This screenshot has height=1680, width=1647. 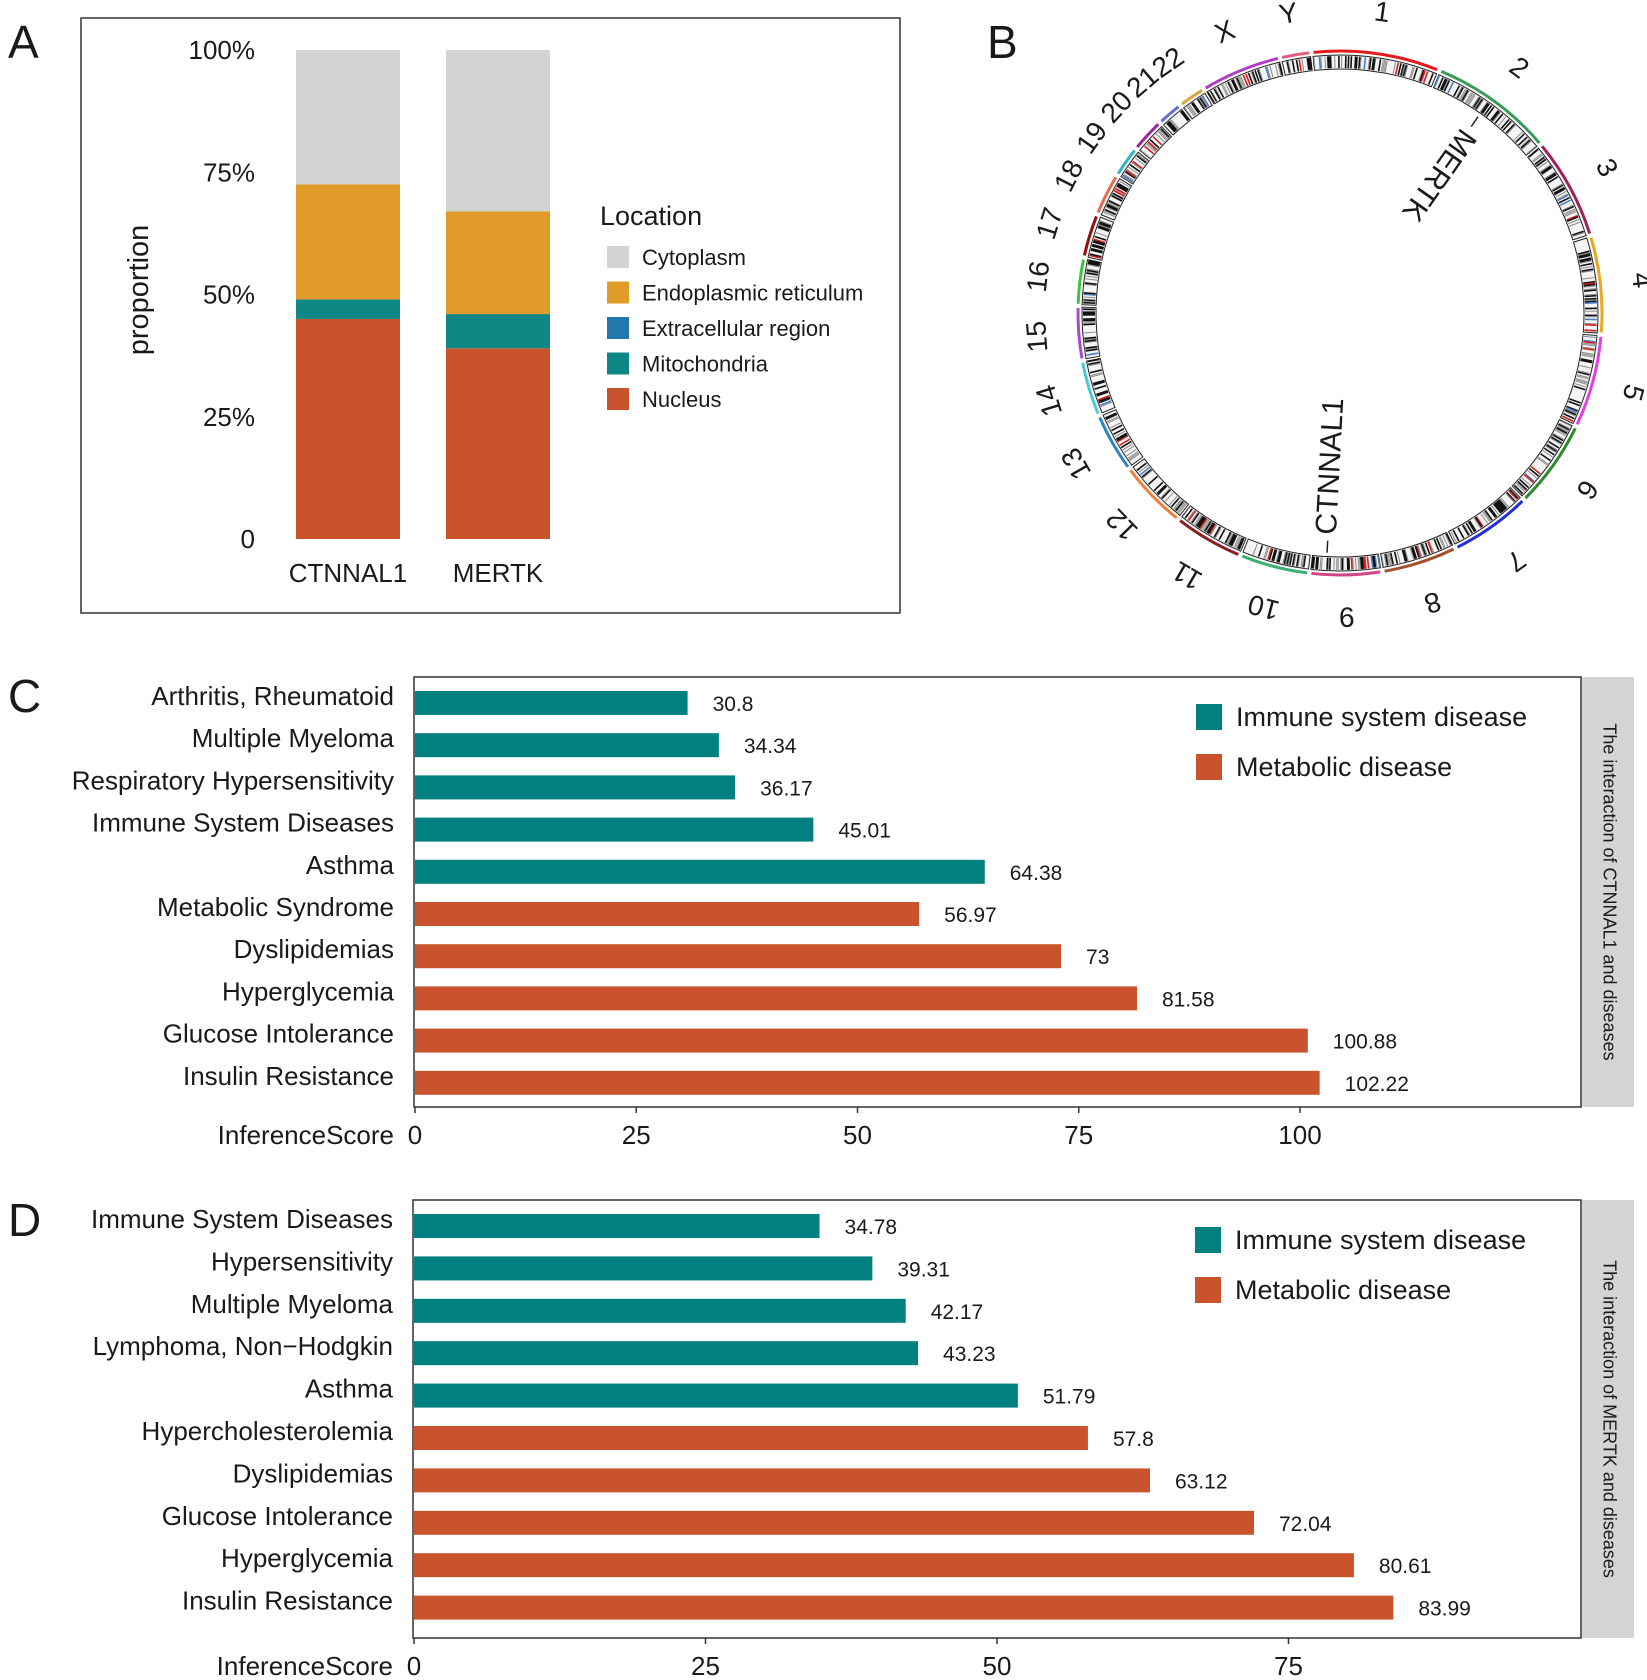 What do you see at coordinates (1048, 400) in the screenshot?
I see `chromosome-label-14: 14` at bounding box center [1048, 400].